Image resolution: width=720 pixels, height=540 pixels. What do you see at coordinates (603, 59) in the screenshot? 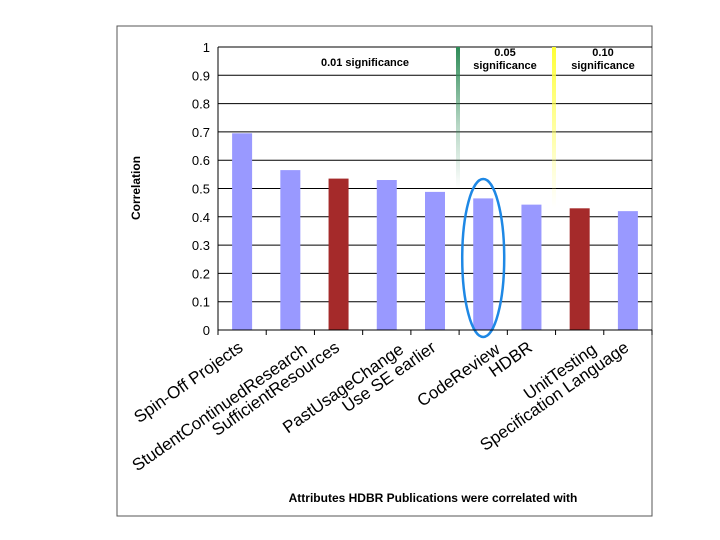
I see `significance-label: 0.10 significance` at bounding box center [603, 59].